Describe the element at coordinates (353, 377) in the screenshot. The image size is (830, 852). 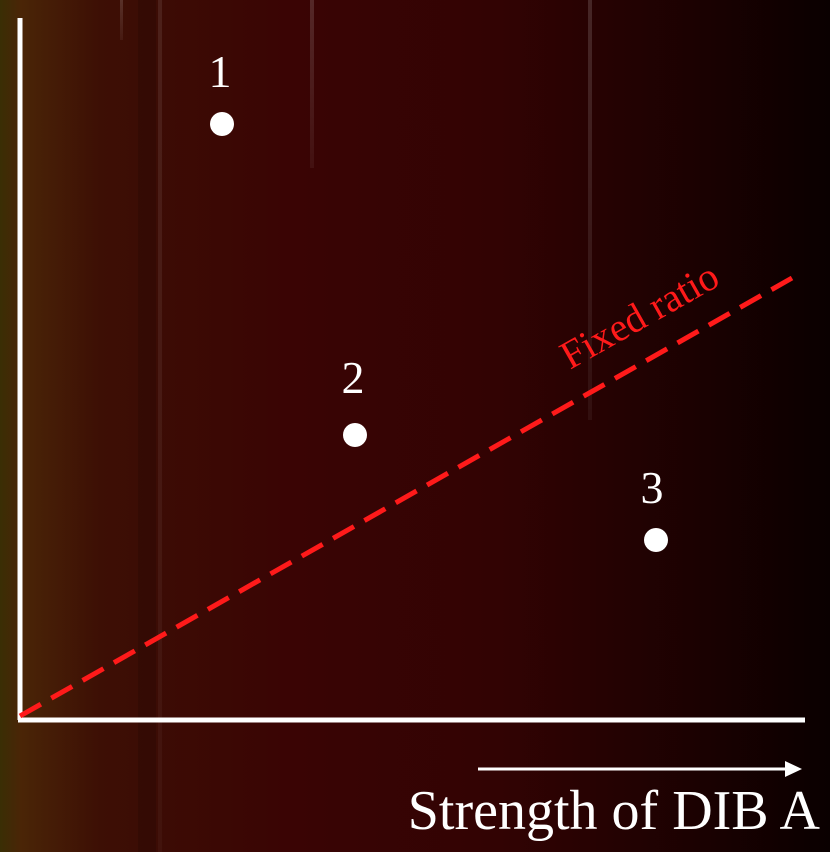
I see `point-label-2: 2` at that location.